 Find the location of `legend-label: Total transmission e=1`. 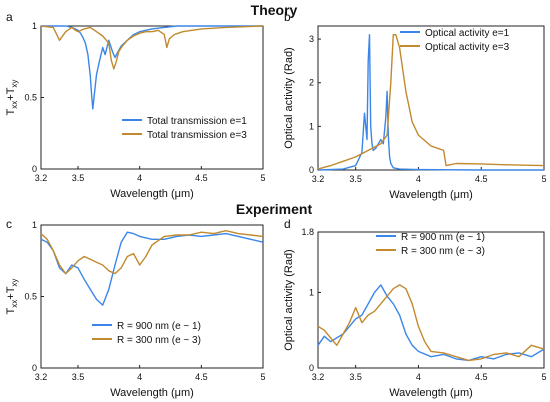

legend-label: Total transmission e=1 is located at coordinates (197, 121).